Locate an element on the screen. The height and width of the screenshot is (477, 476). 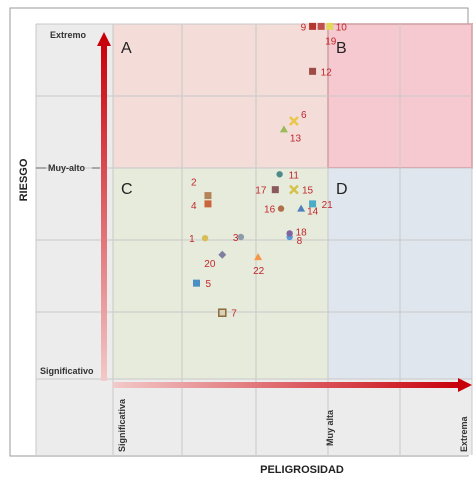
x-axis-arrowhead is located at coordinates (465, 385).